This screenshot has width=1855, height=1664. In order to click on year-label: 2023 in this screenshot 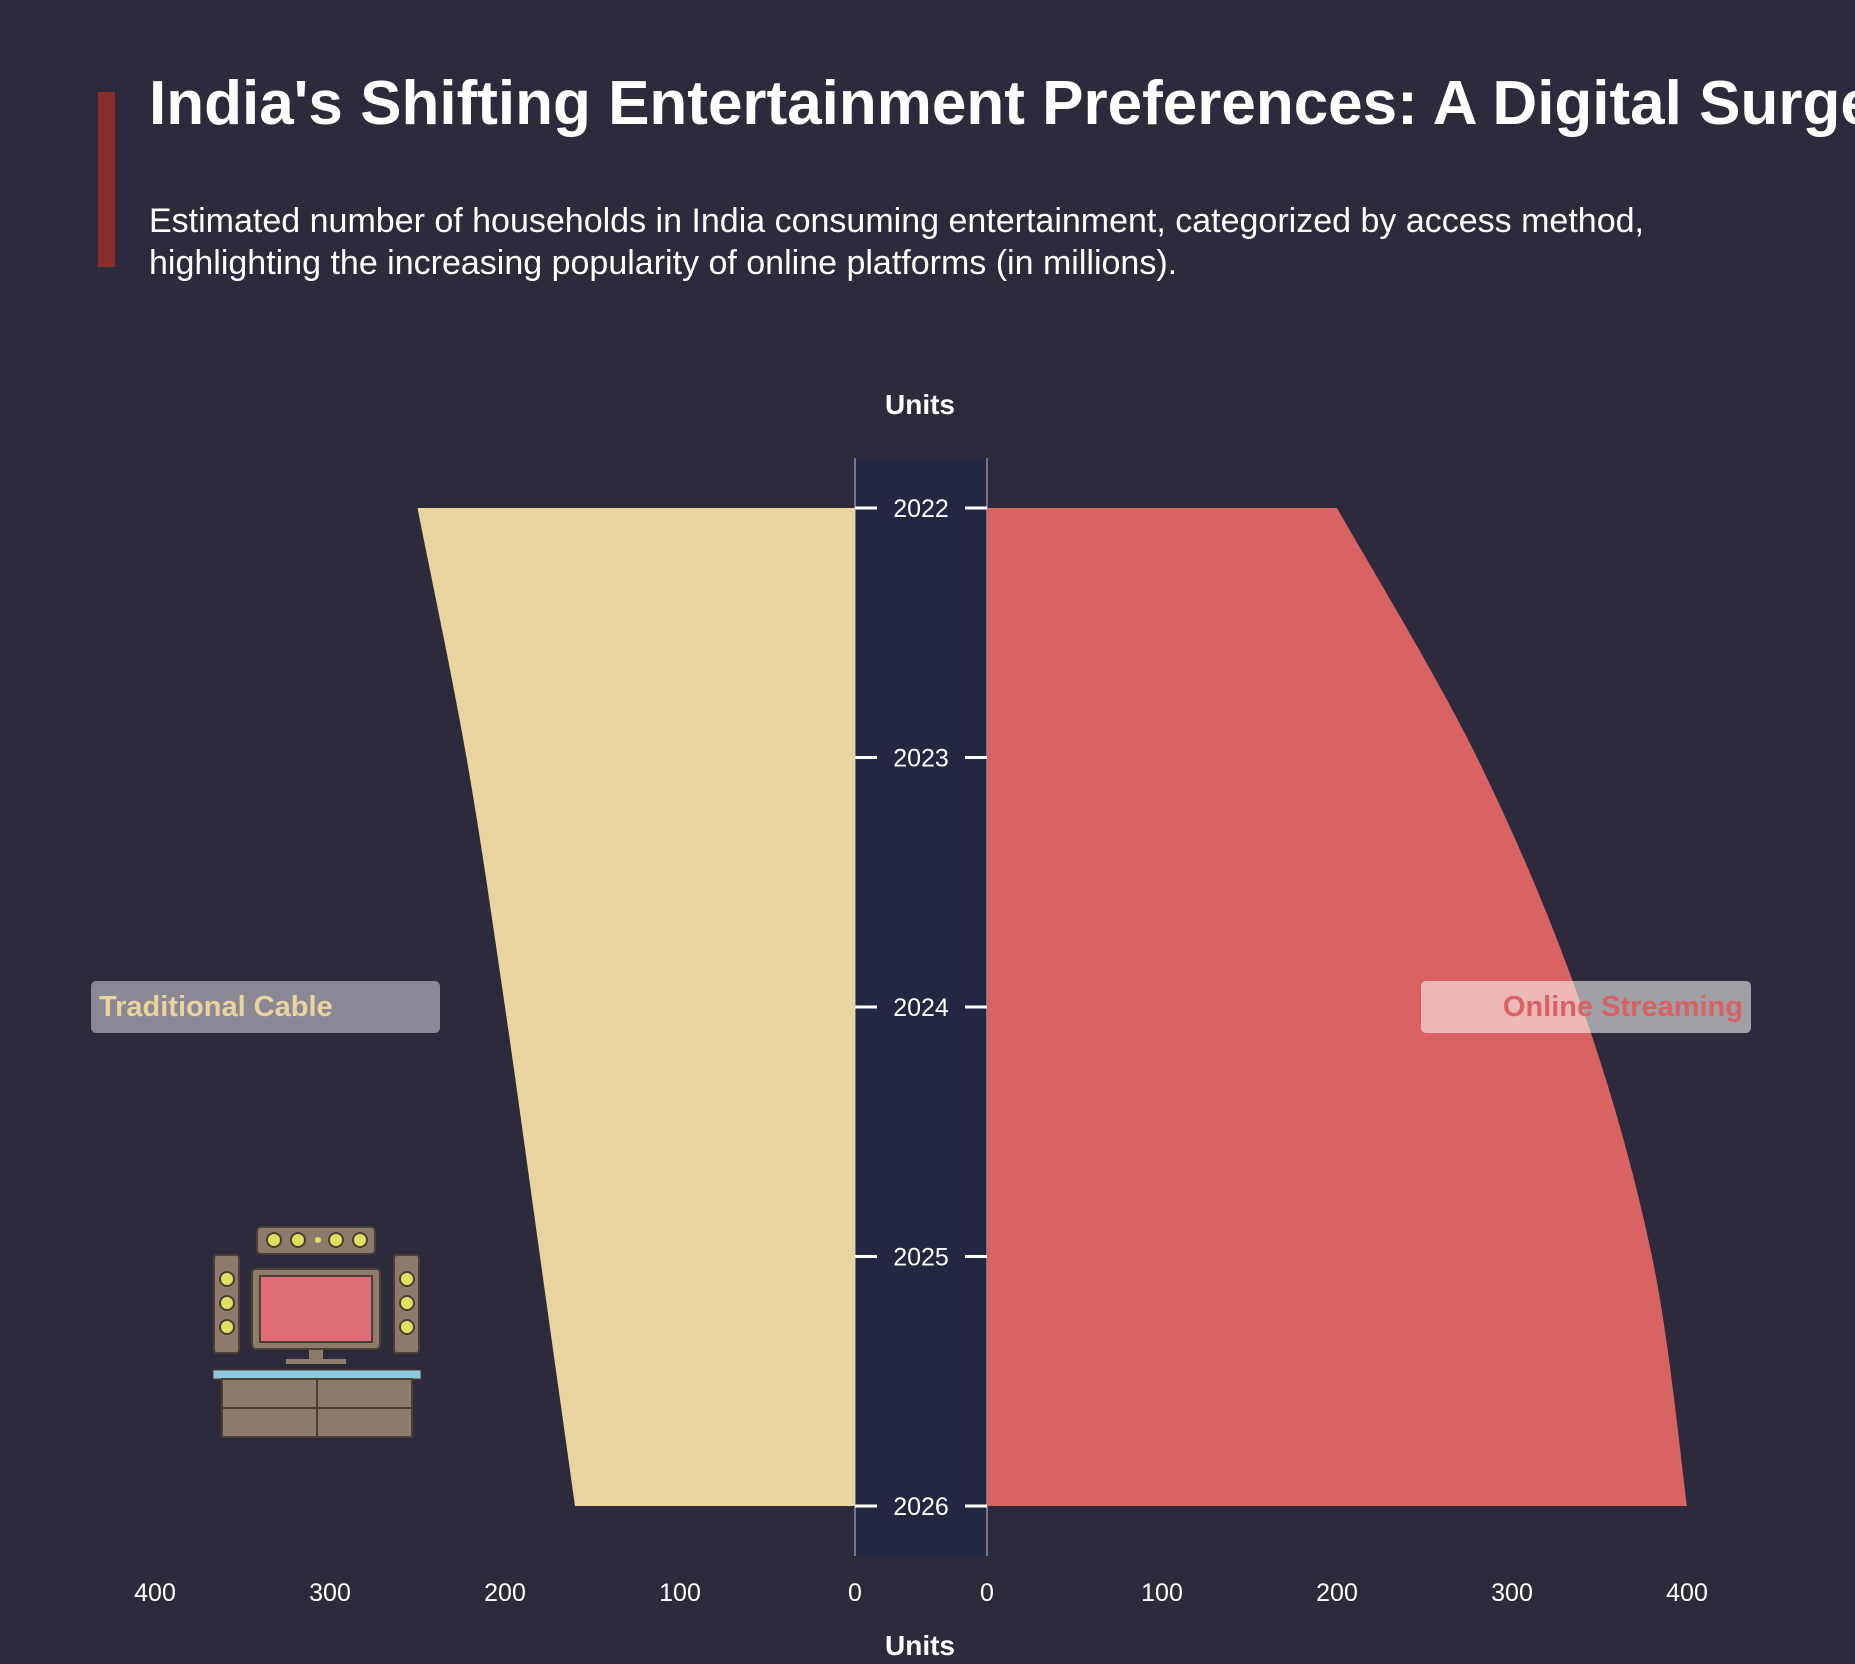, I will do `click(921, 759)`.